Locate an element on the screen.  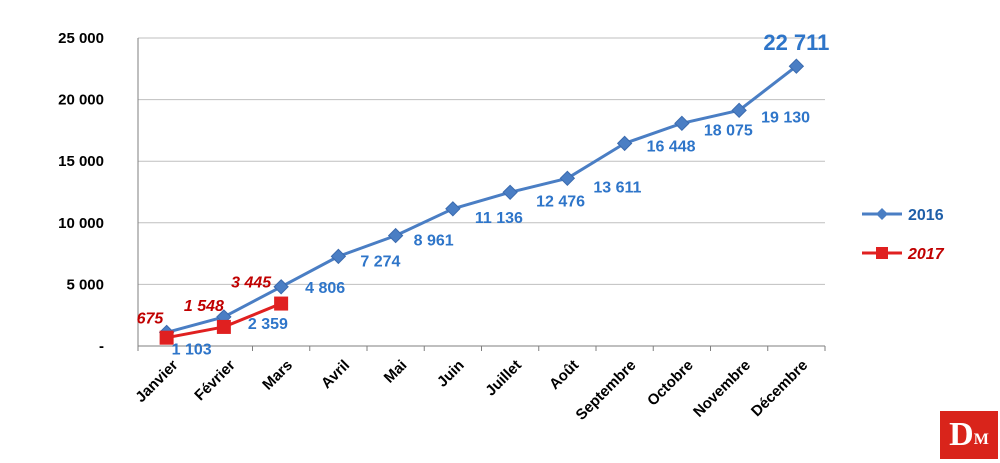
y-tick-label: 5 000 is located at coordinates (85, 284).